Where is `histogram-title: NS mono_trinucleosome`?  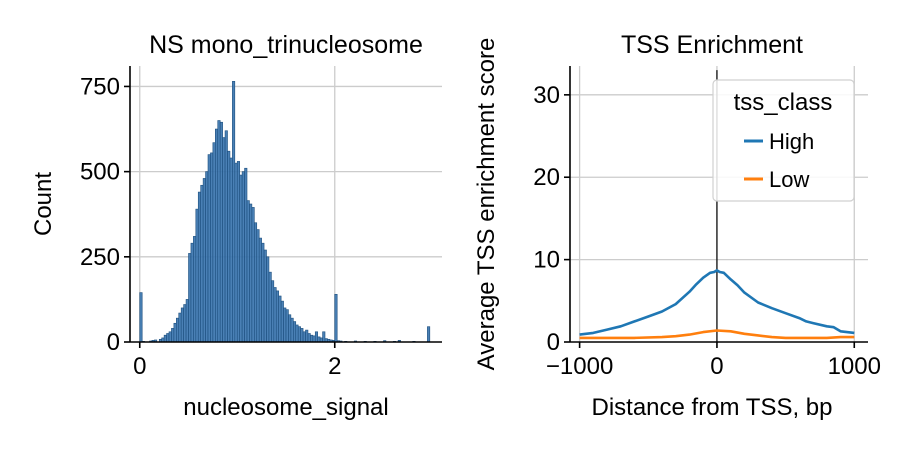
histogram-title: NS mono_trinucleosome is located at coordinates (286, 45).